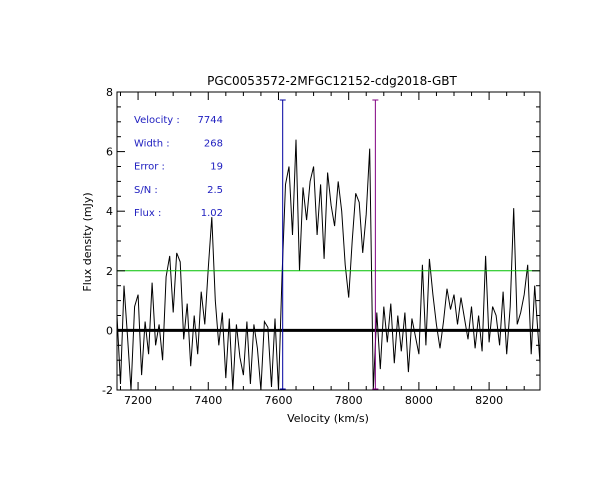 This screenshot has width=612, height=500. Describe the element at coordinates (109, 92) in the screenshot. I see `y-tick-label-8: 8` at that location.